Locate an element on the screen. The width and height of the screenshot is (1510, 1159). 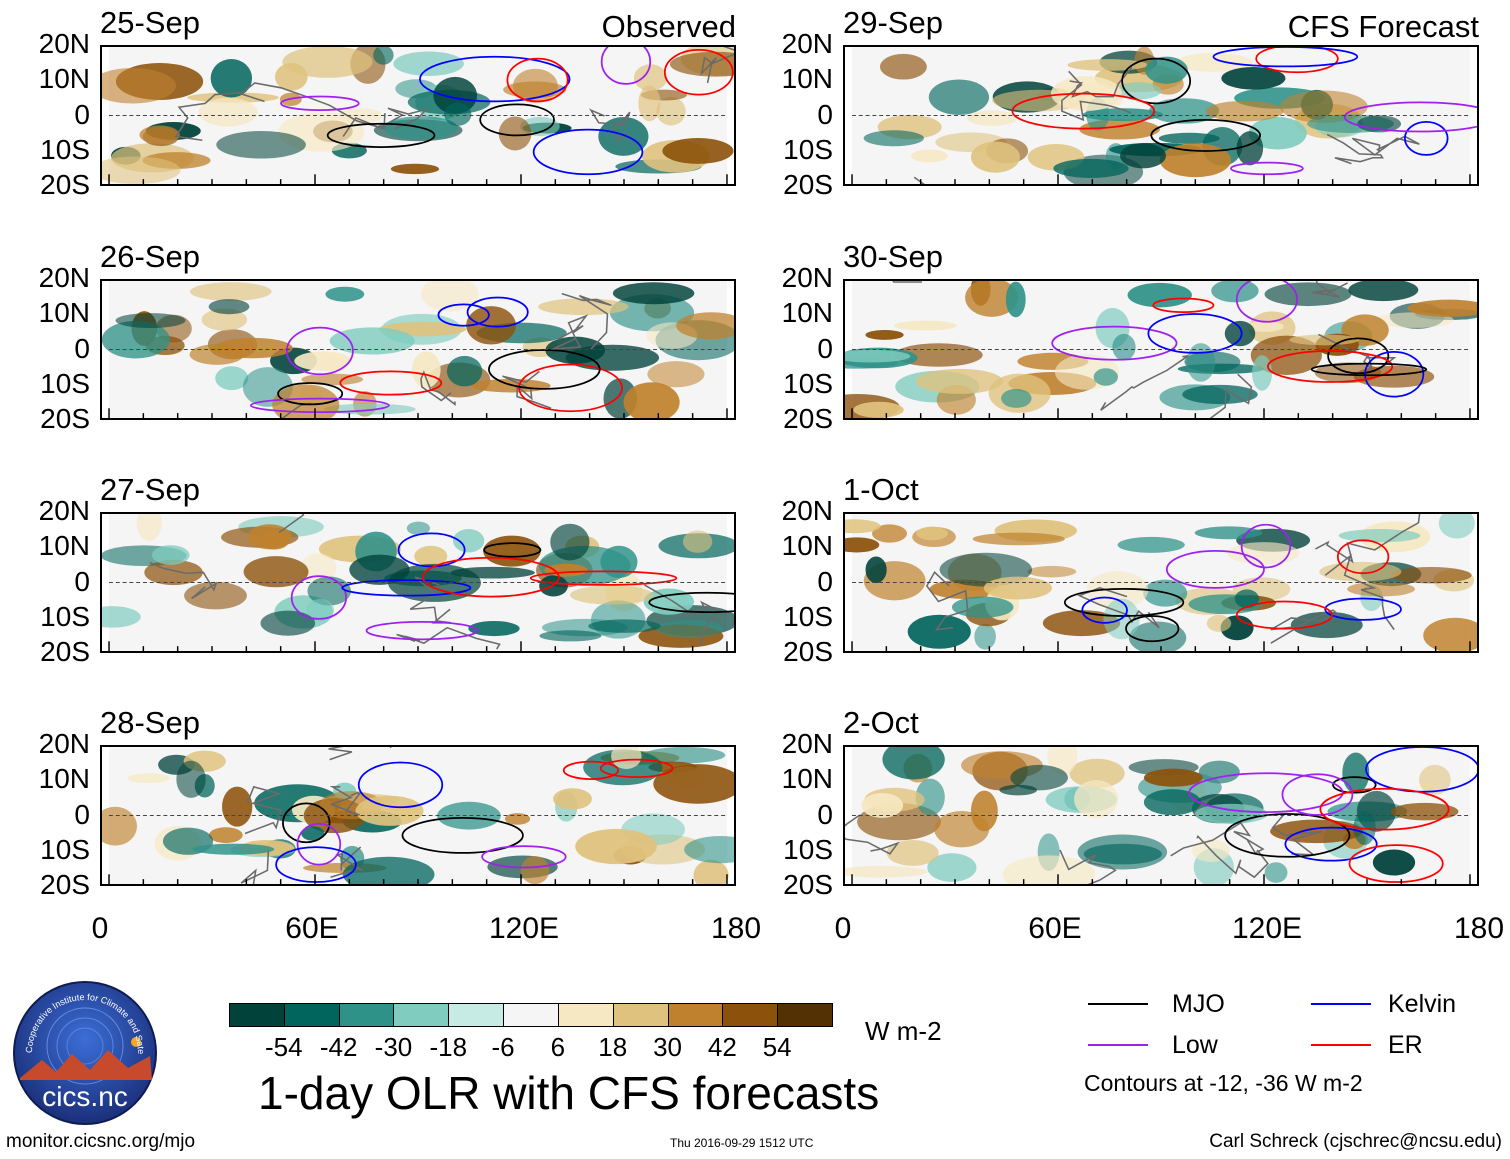
lon-label: 60E is located at coordinates (312, 928).